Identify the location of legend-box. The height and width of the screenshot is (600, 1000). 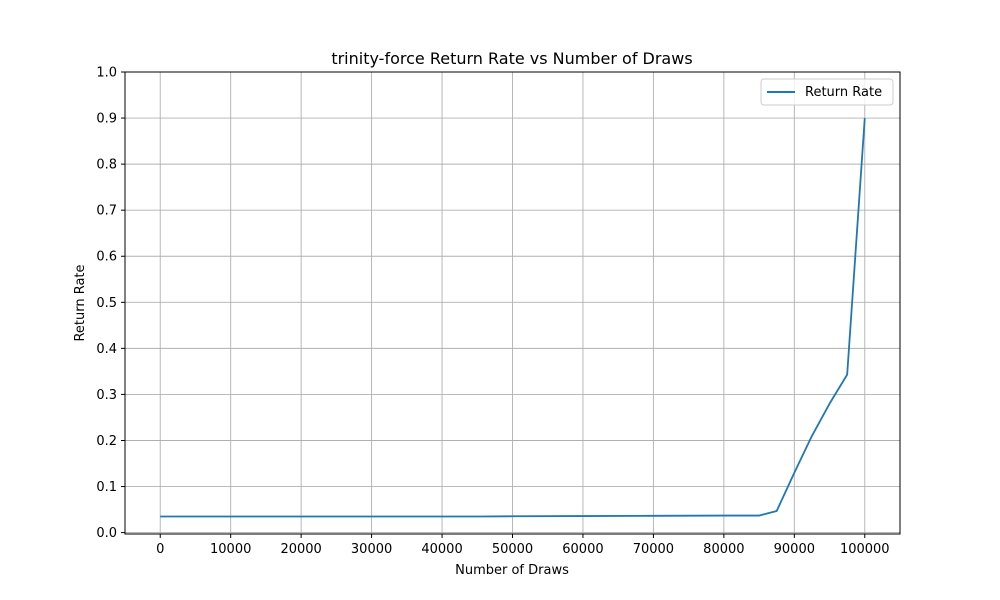
(827, 92).